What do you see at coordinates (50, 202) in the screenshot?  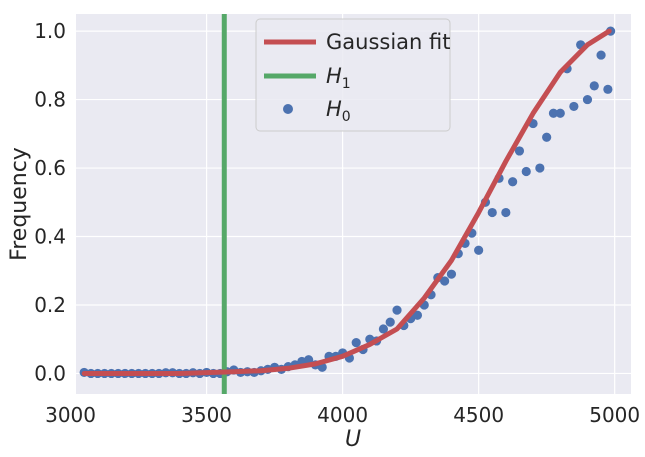 I see `y-tick-labels: 0.0 0.2 0.4 0.6 0.8 1.0` at bounding box center [50, 202].